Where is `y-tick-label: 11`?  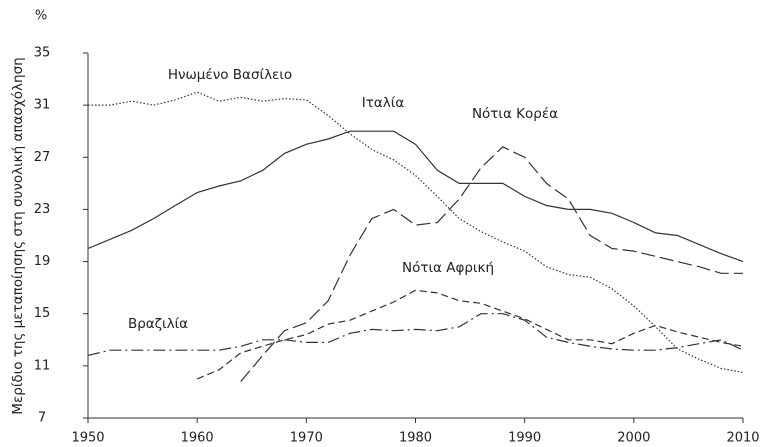 y-tick-label: 11 is located at coordinates (42, 365).